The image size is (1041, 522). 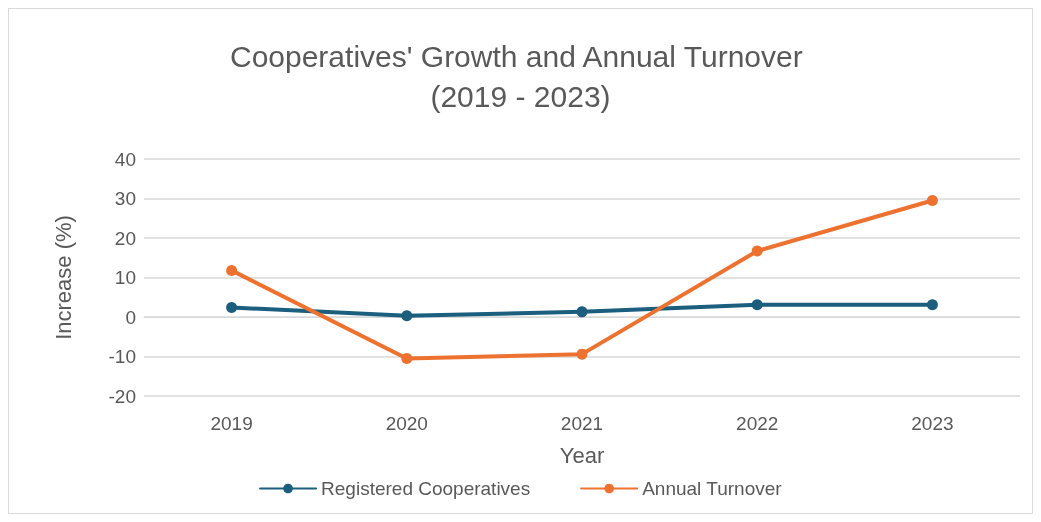 What do you see at coordinates (582, 423) in the screenshot?
I see `x-tick-label: 2021` at bounding box center [582, 423].